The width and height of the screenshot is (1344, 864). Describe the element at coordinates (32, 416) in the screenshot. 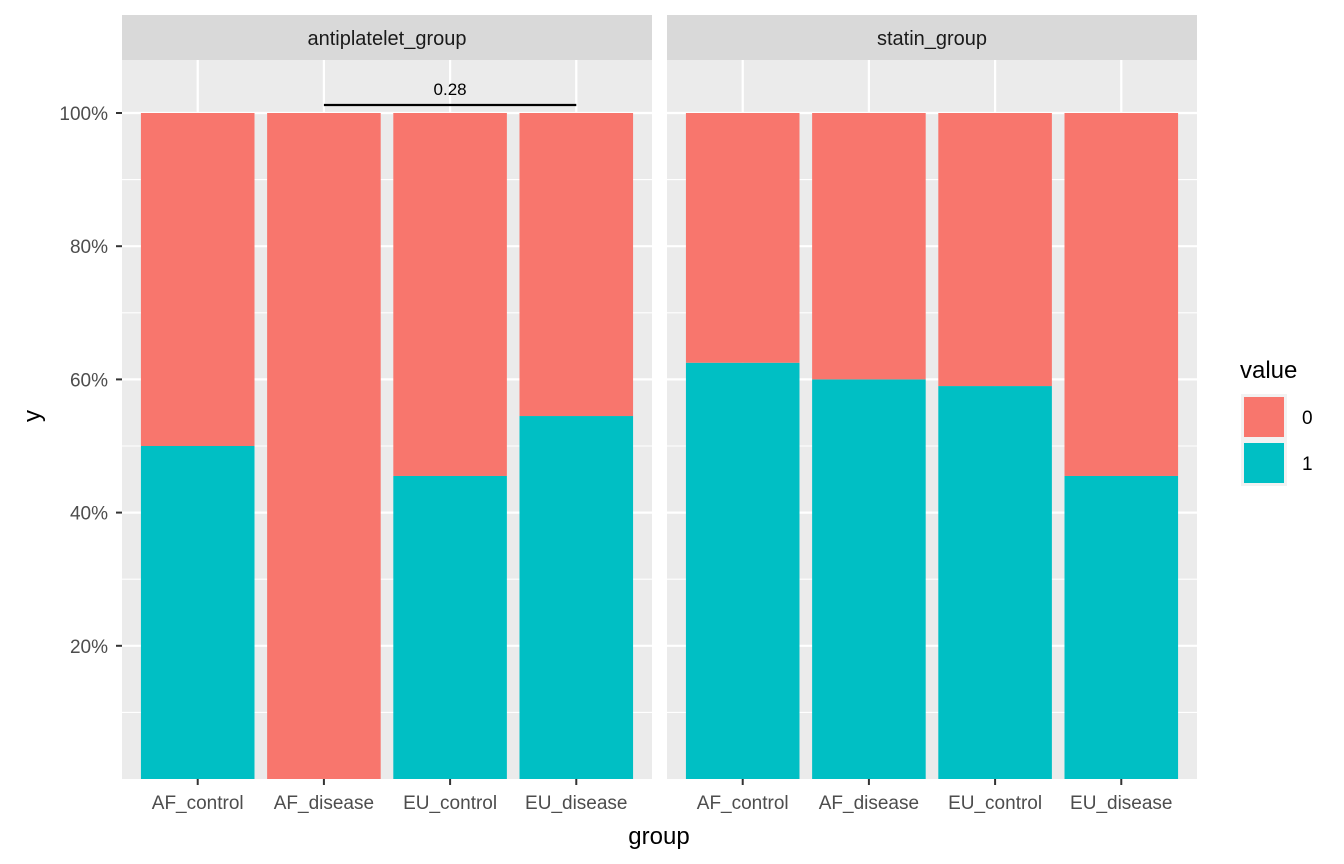

I see `y-axis-title: y` at that location.